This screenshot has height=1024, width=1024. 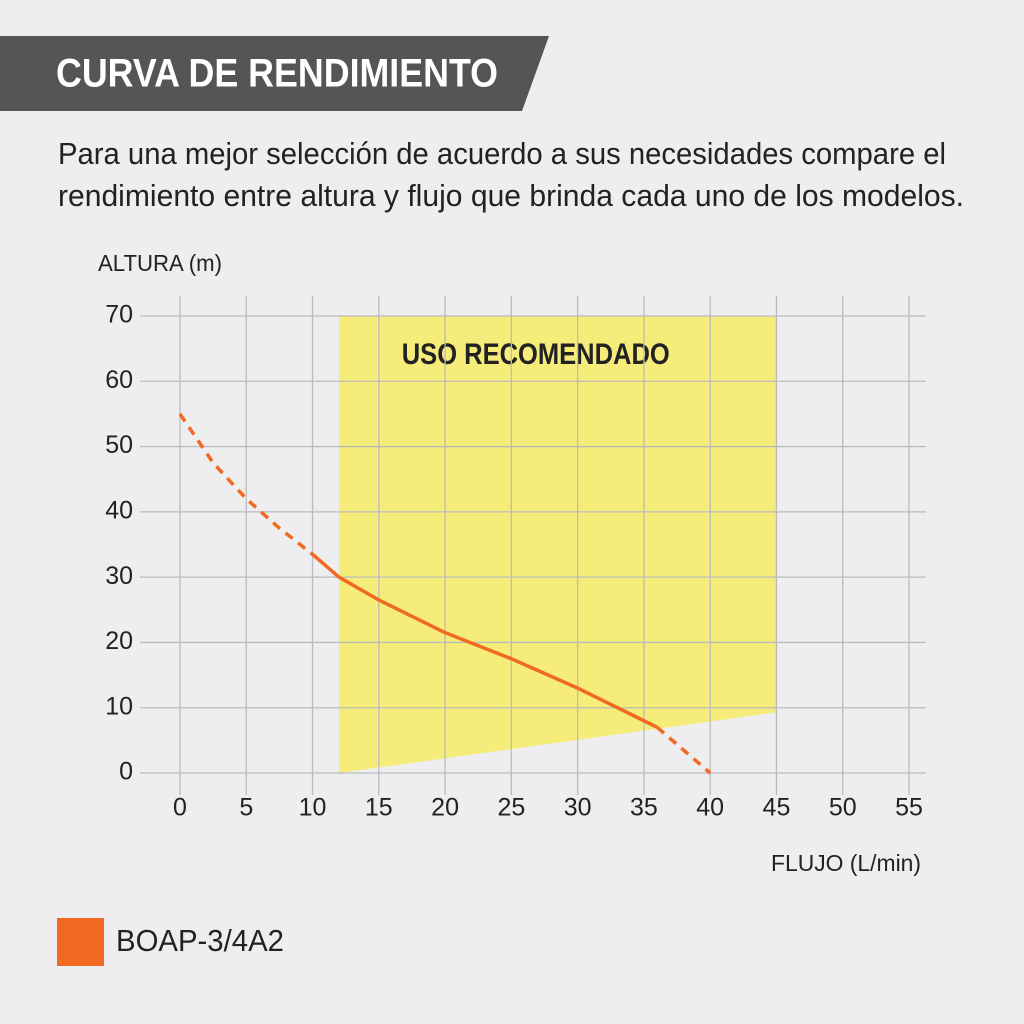 I want to click on title-banner, so click(x=274, y=73).